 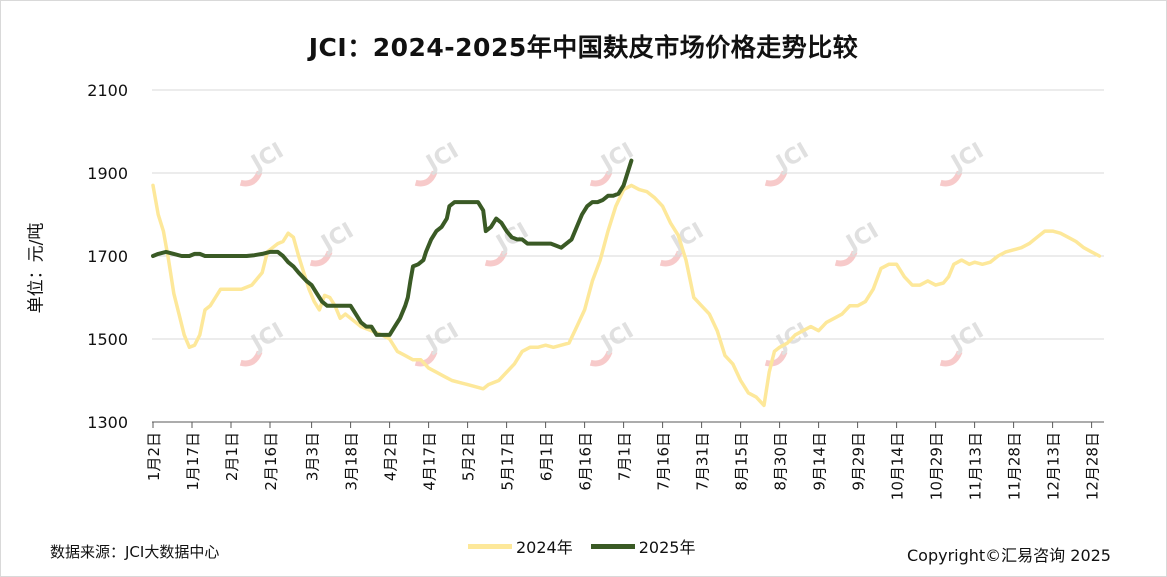 What do you see at coordinates (1093, 466) in the screenshot?
I see `x-tick-label: 12月28日` at bounding box center [1093, 466].